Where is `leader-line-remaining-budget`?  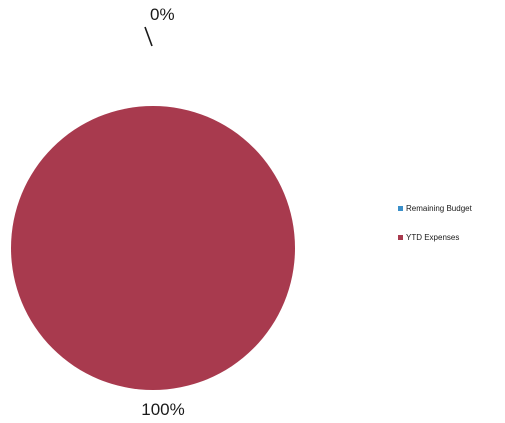 leader-line-remaining-budget is located at coordinates (148, 36).